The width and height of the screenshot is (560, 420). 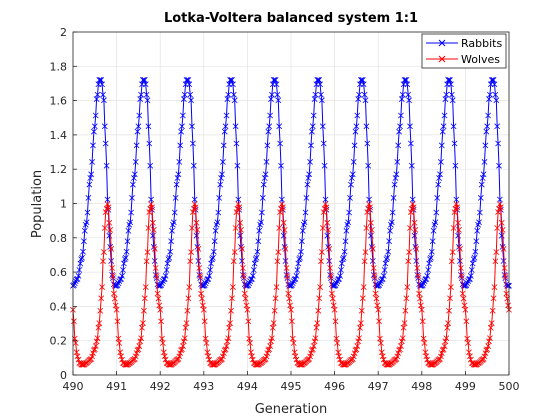 What do you see at coordinates (465, 386) in the screenshot?
I see `x-tick-label: 499` at bounding box center [465, 386].